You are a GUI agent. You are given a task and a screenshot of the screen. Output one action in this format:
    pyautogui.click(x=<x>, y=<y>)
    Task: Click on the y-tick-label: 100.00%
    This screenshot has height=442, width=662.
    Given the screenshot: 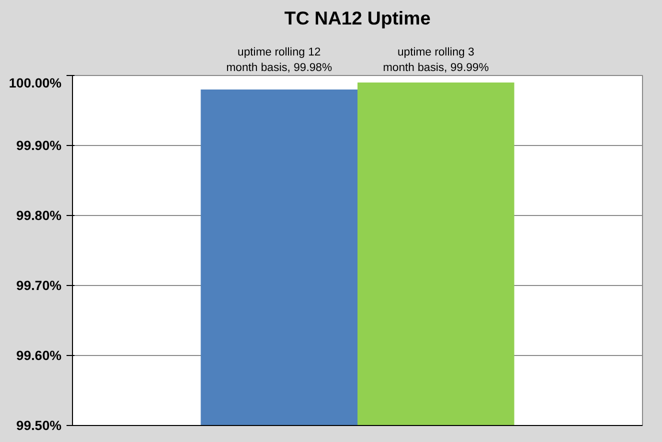 What is the action you would take?
    pyautogui.click(x=35, y=83)
    